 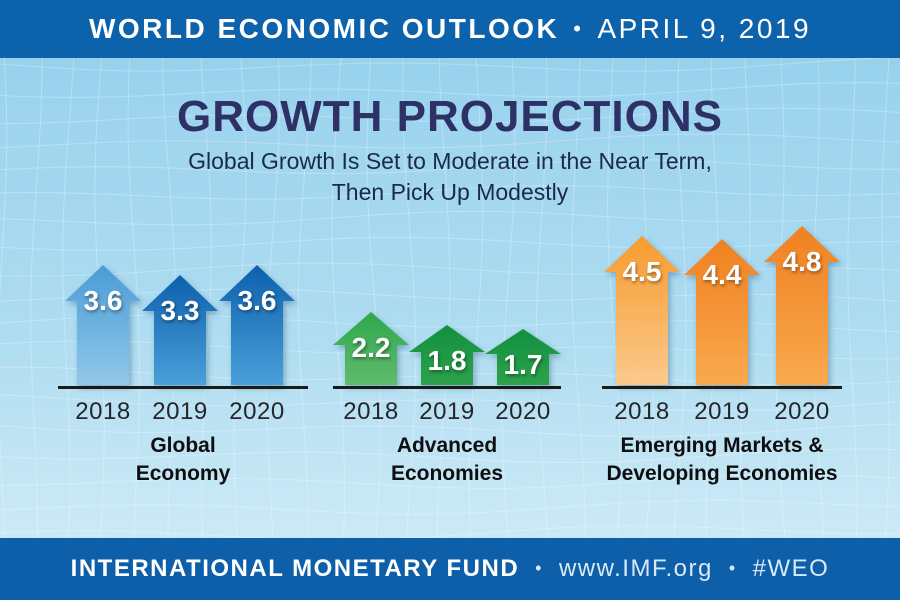 I want to click on growth-arrow-advanced-economies-2019, so click(x=447, y=355).